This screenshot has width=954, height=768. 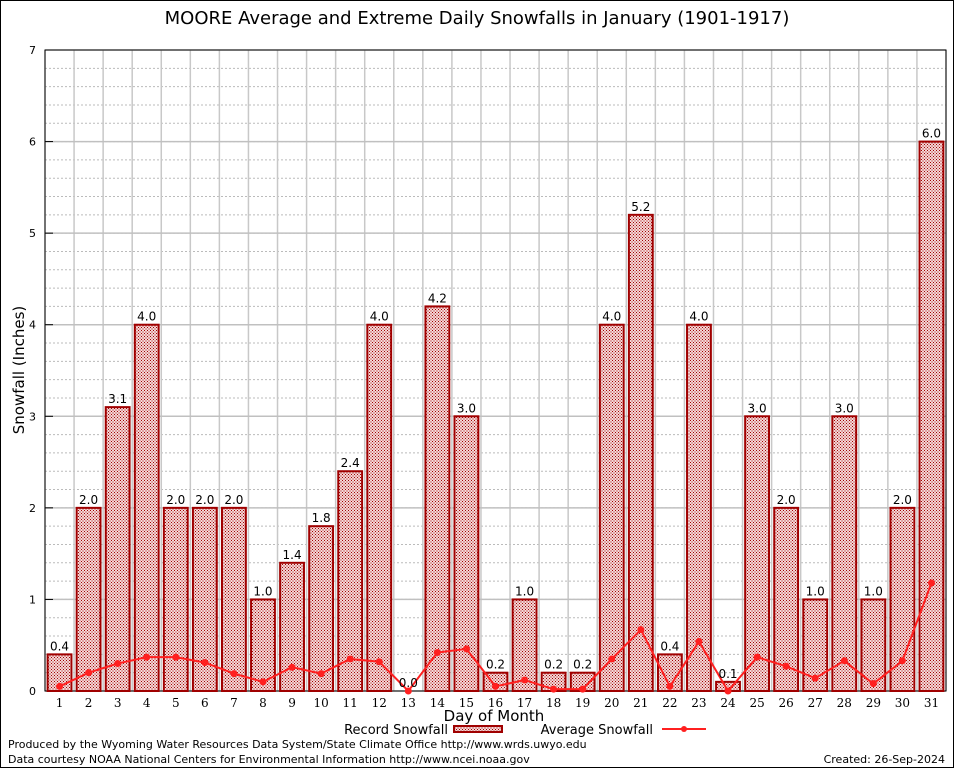 What do you see at coordinates (524, 591) in the screenshot?
I see `data-label-day-17: 1.0` at bounding box center [524, 591].